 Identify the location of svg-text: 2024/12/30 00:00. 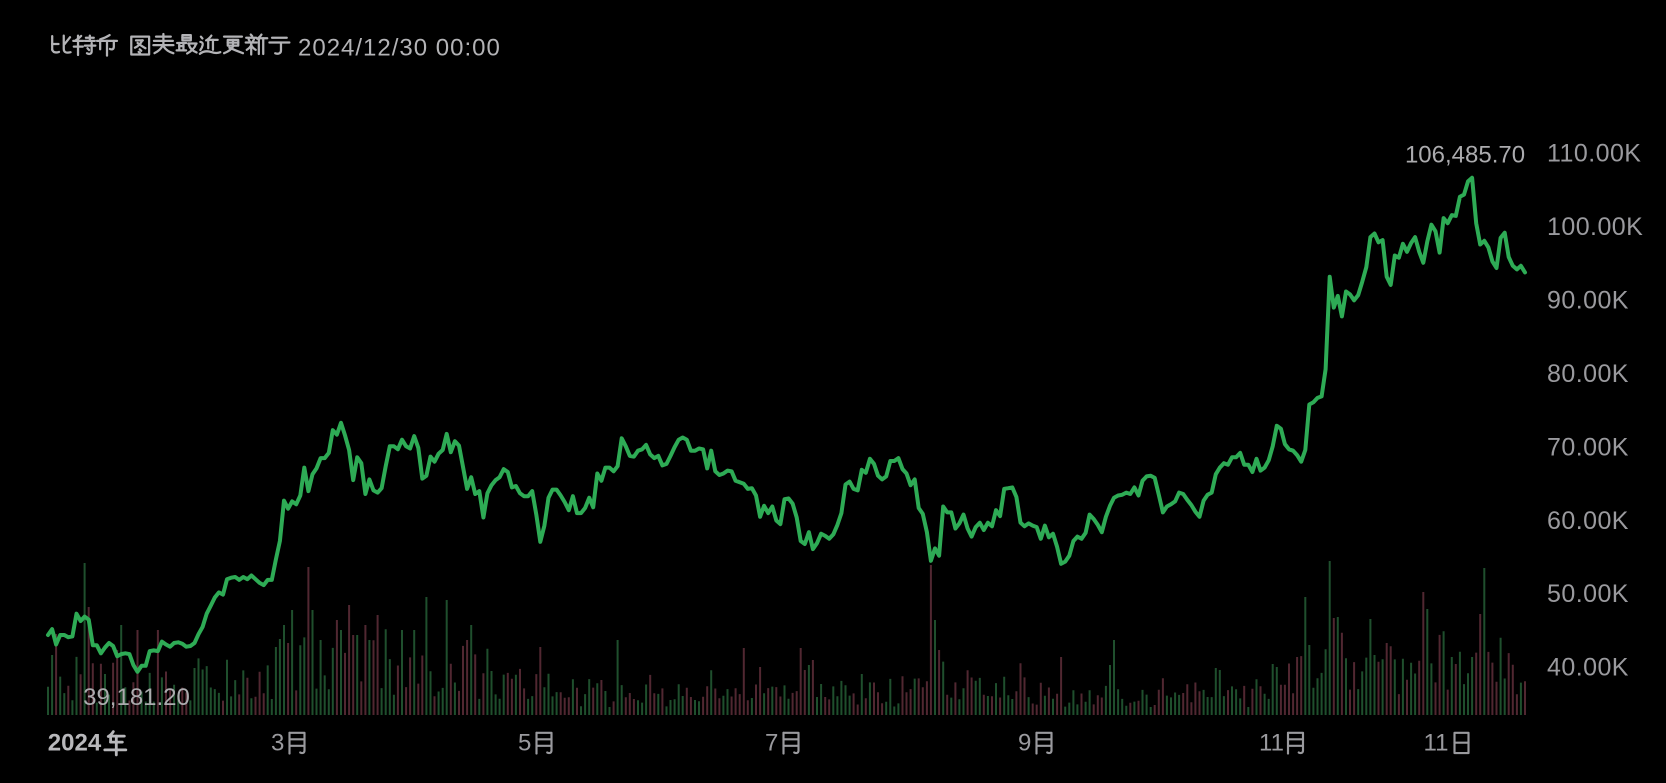
(399, 48).